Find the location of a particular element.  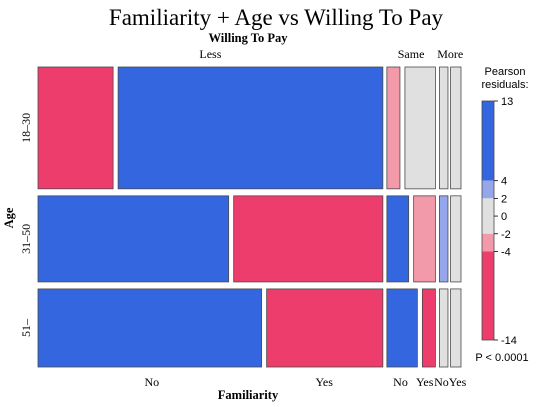

column-label-less: Less is located at coordinates (210, 54).